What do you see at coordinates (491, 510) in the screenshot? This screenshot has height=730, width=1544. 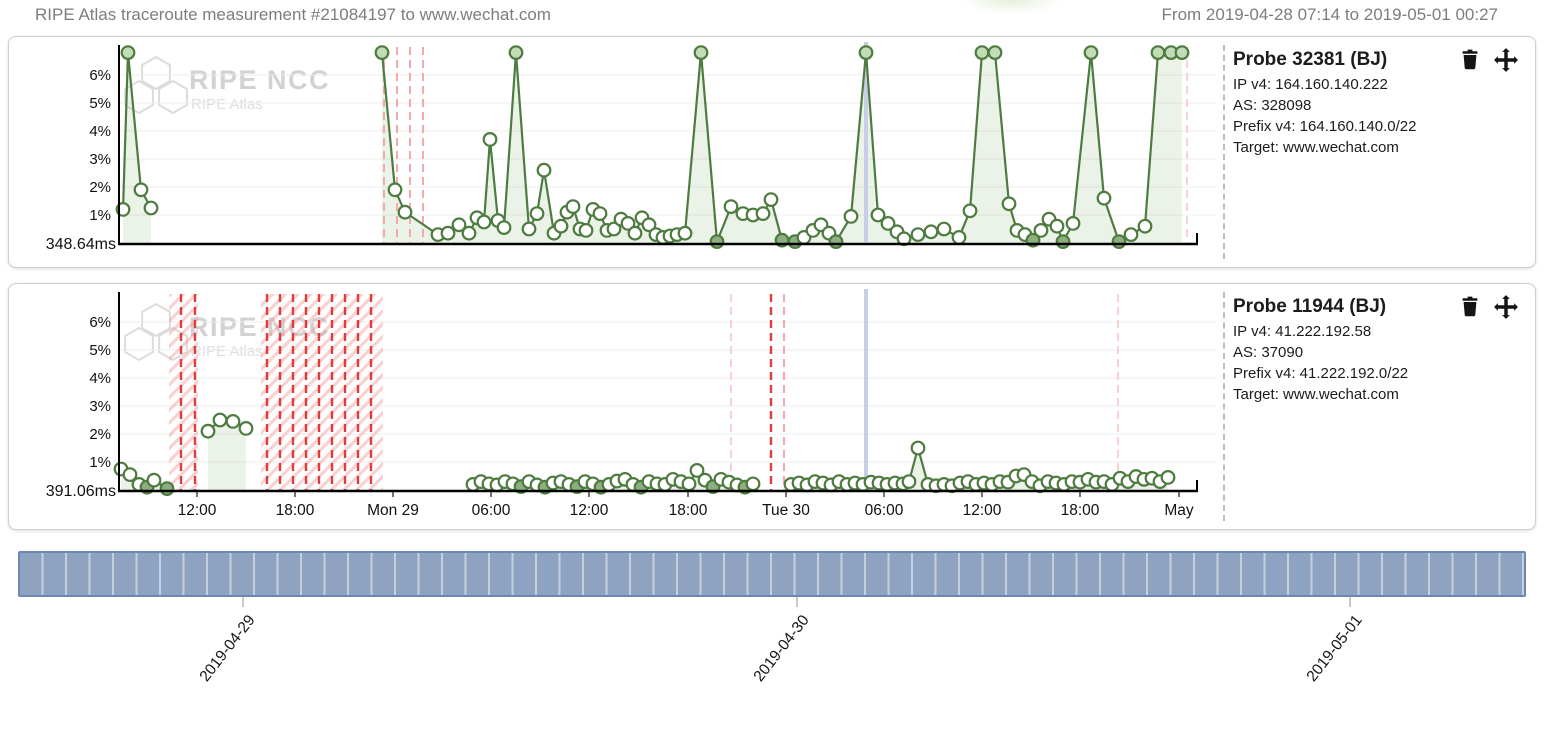 I see `x-tick-label: 06:00` at bounding box center [491, 510].